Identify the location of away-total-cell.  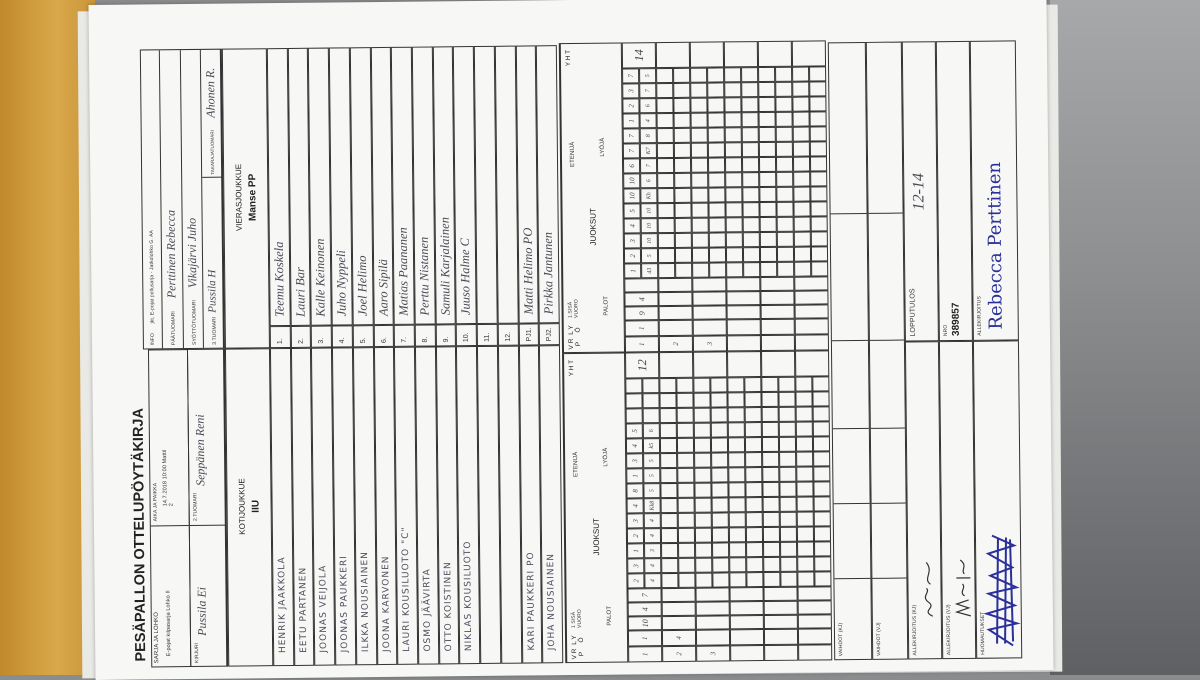
(707, 54).